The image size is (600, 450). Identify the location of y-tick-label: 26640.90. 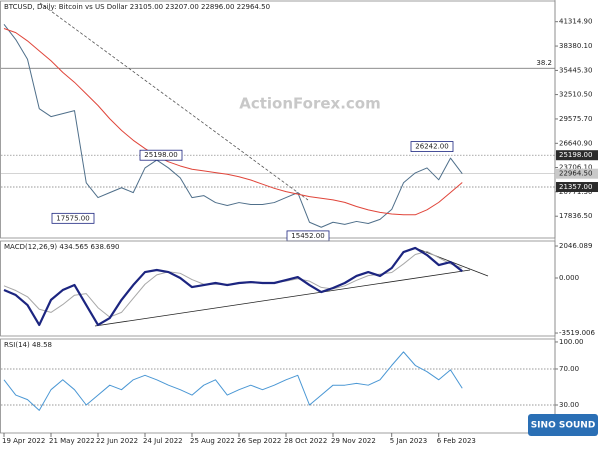
(575, 143).